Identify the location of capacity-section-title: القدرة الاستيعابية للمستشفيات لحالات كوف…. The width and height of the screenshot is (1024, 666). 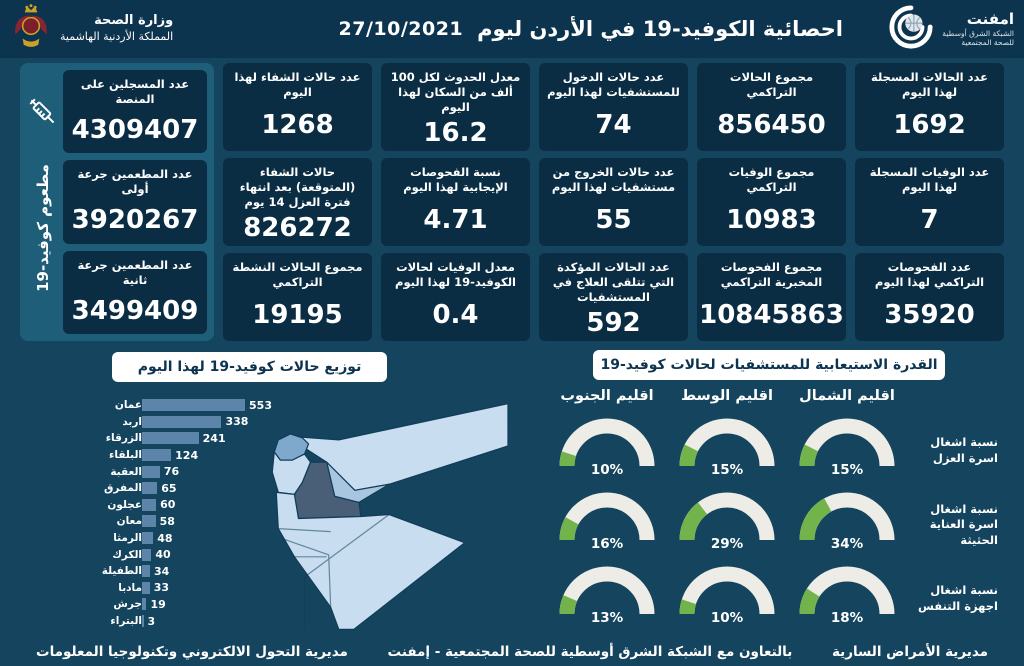
(769, 365).